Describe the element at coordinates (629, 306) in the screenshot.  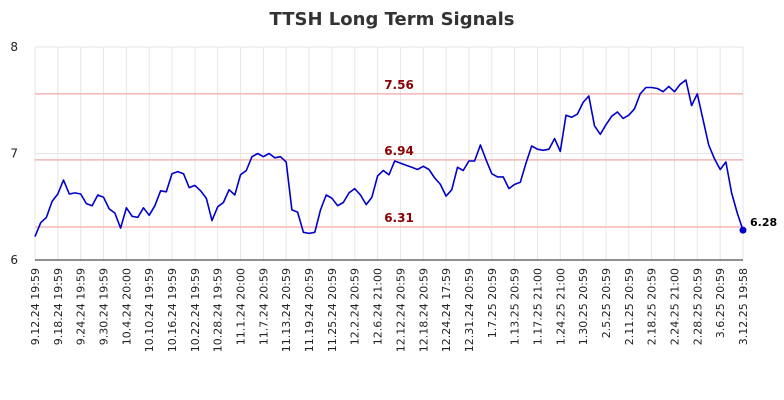
I see `x-tick-label: 2.11.25 20:59` at that location.